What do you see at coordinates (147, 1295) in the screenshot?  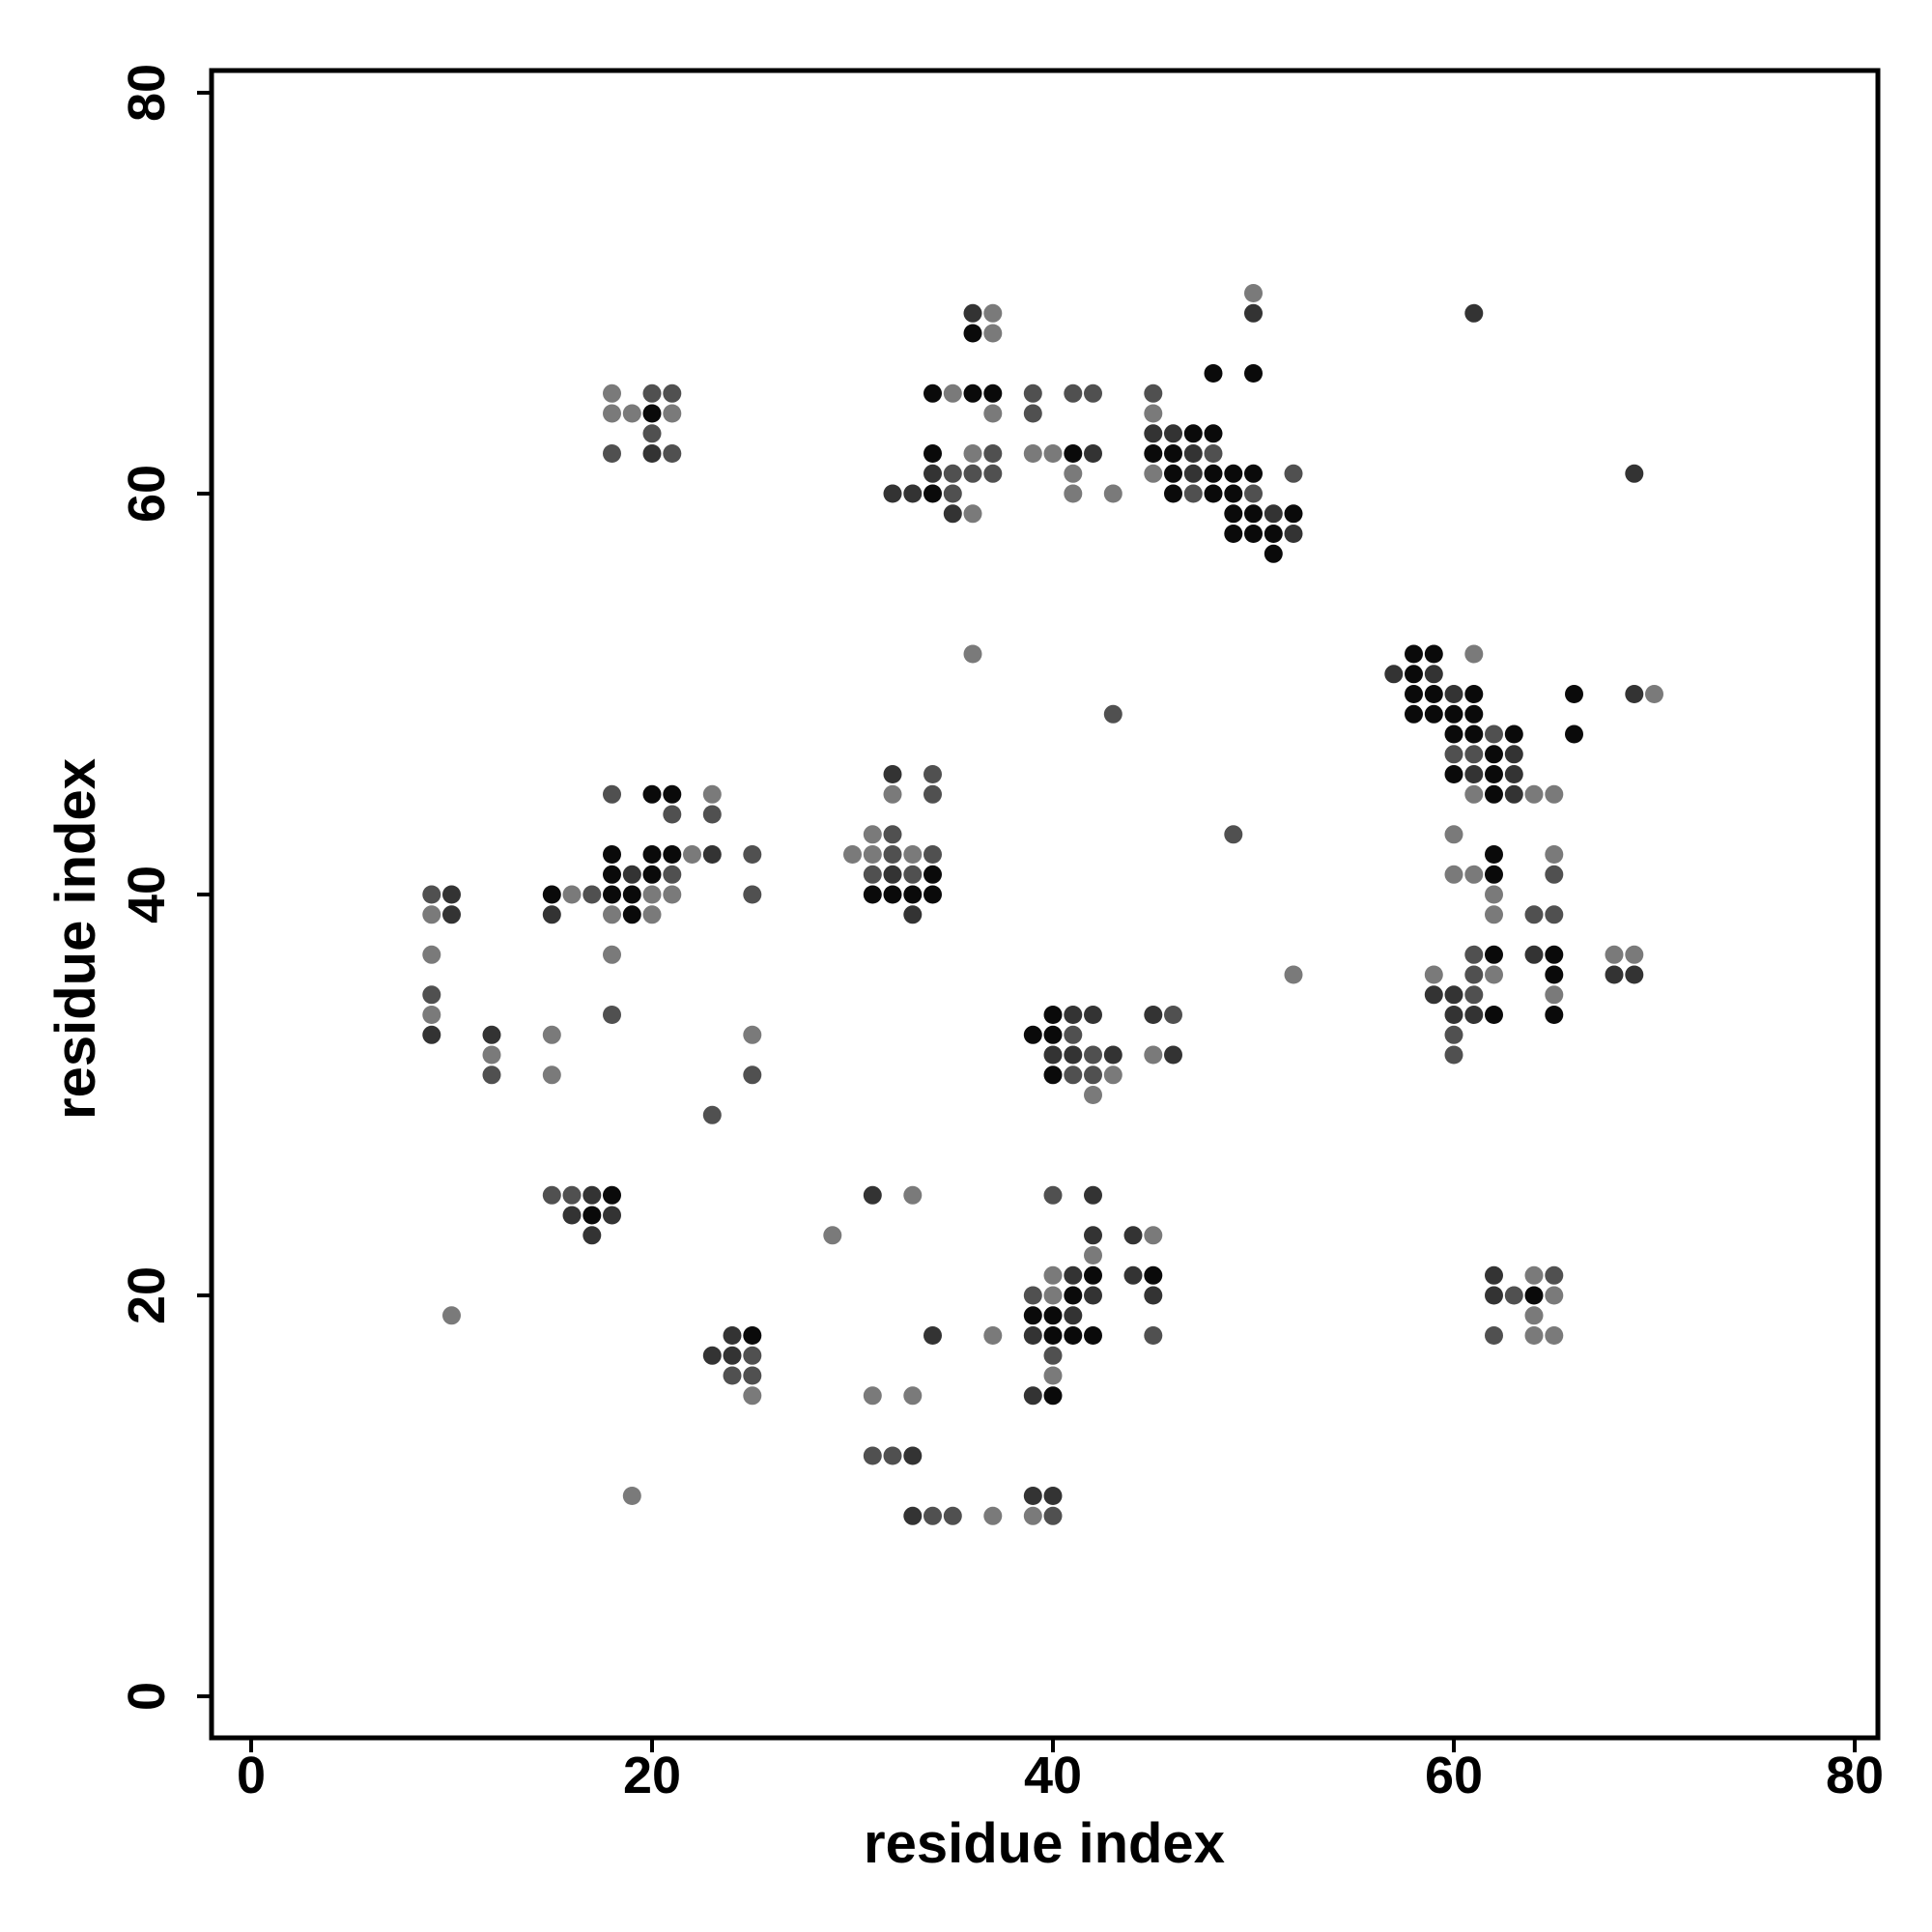 I see `y-tick-label: 20` at bounding box center [147, 1295].